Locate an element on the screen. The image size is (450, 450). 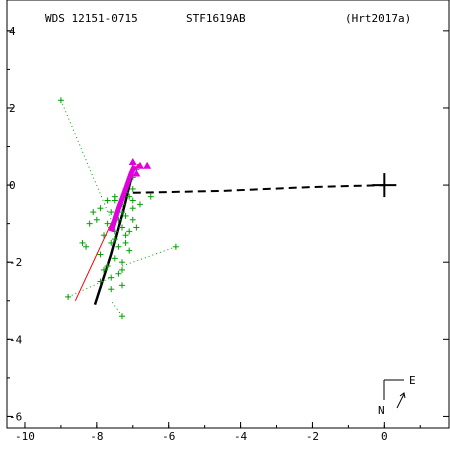
recent-arc is located at coordinates (122, 198).